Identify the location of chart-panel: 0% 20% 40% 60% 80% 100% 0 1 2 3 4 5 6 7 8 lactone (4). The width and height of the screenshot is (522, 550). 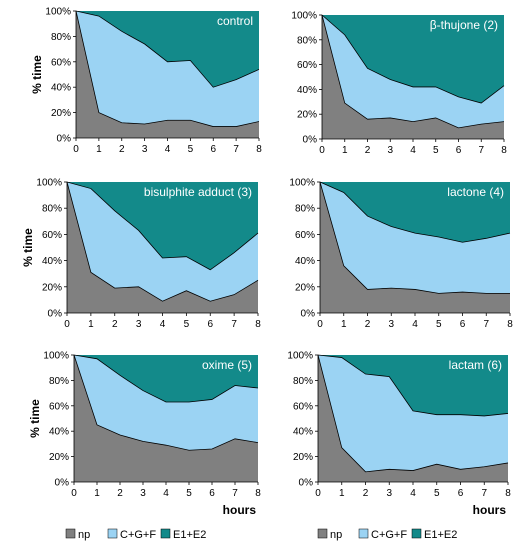
(401, 254).